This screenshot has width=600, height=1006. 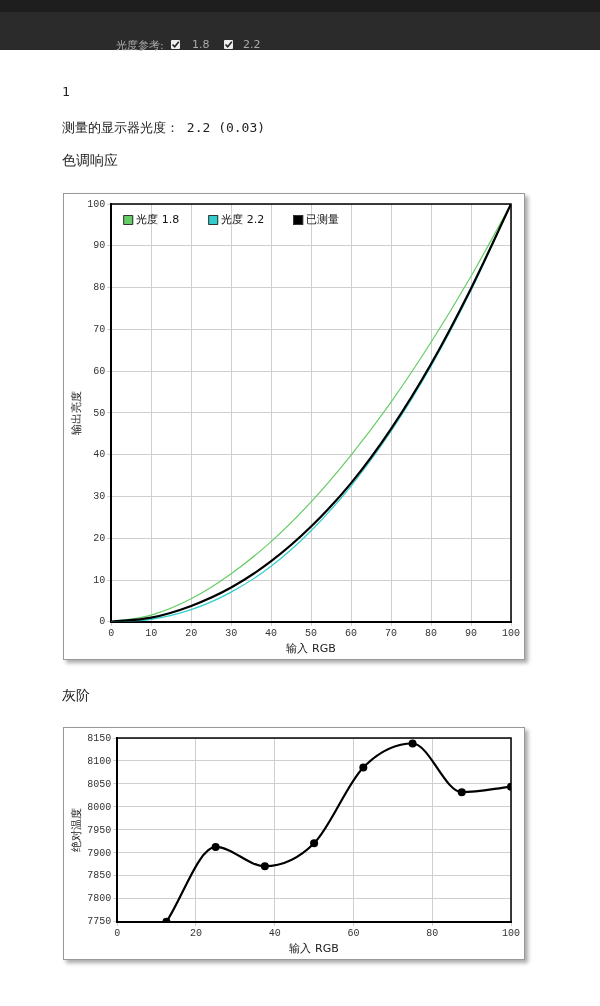 What do you see at coordinates (99, 455) in the screenshot?
I see `y-tick-label: 40` at bounding box center [99, 455].